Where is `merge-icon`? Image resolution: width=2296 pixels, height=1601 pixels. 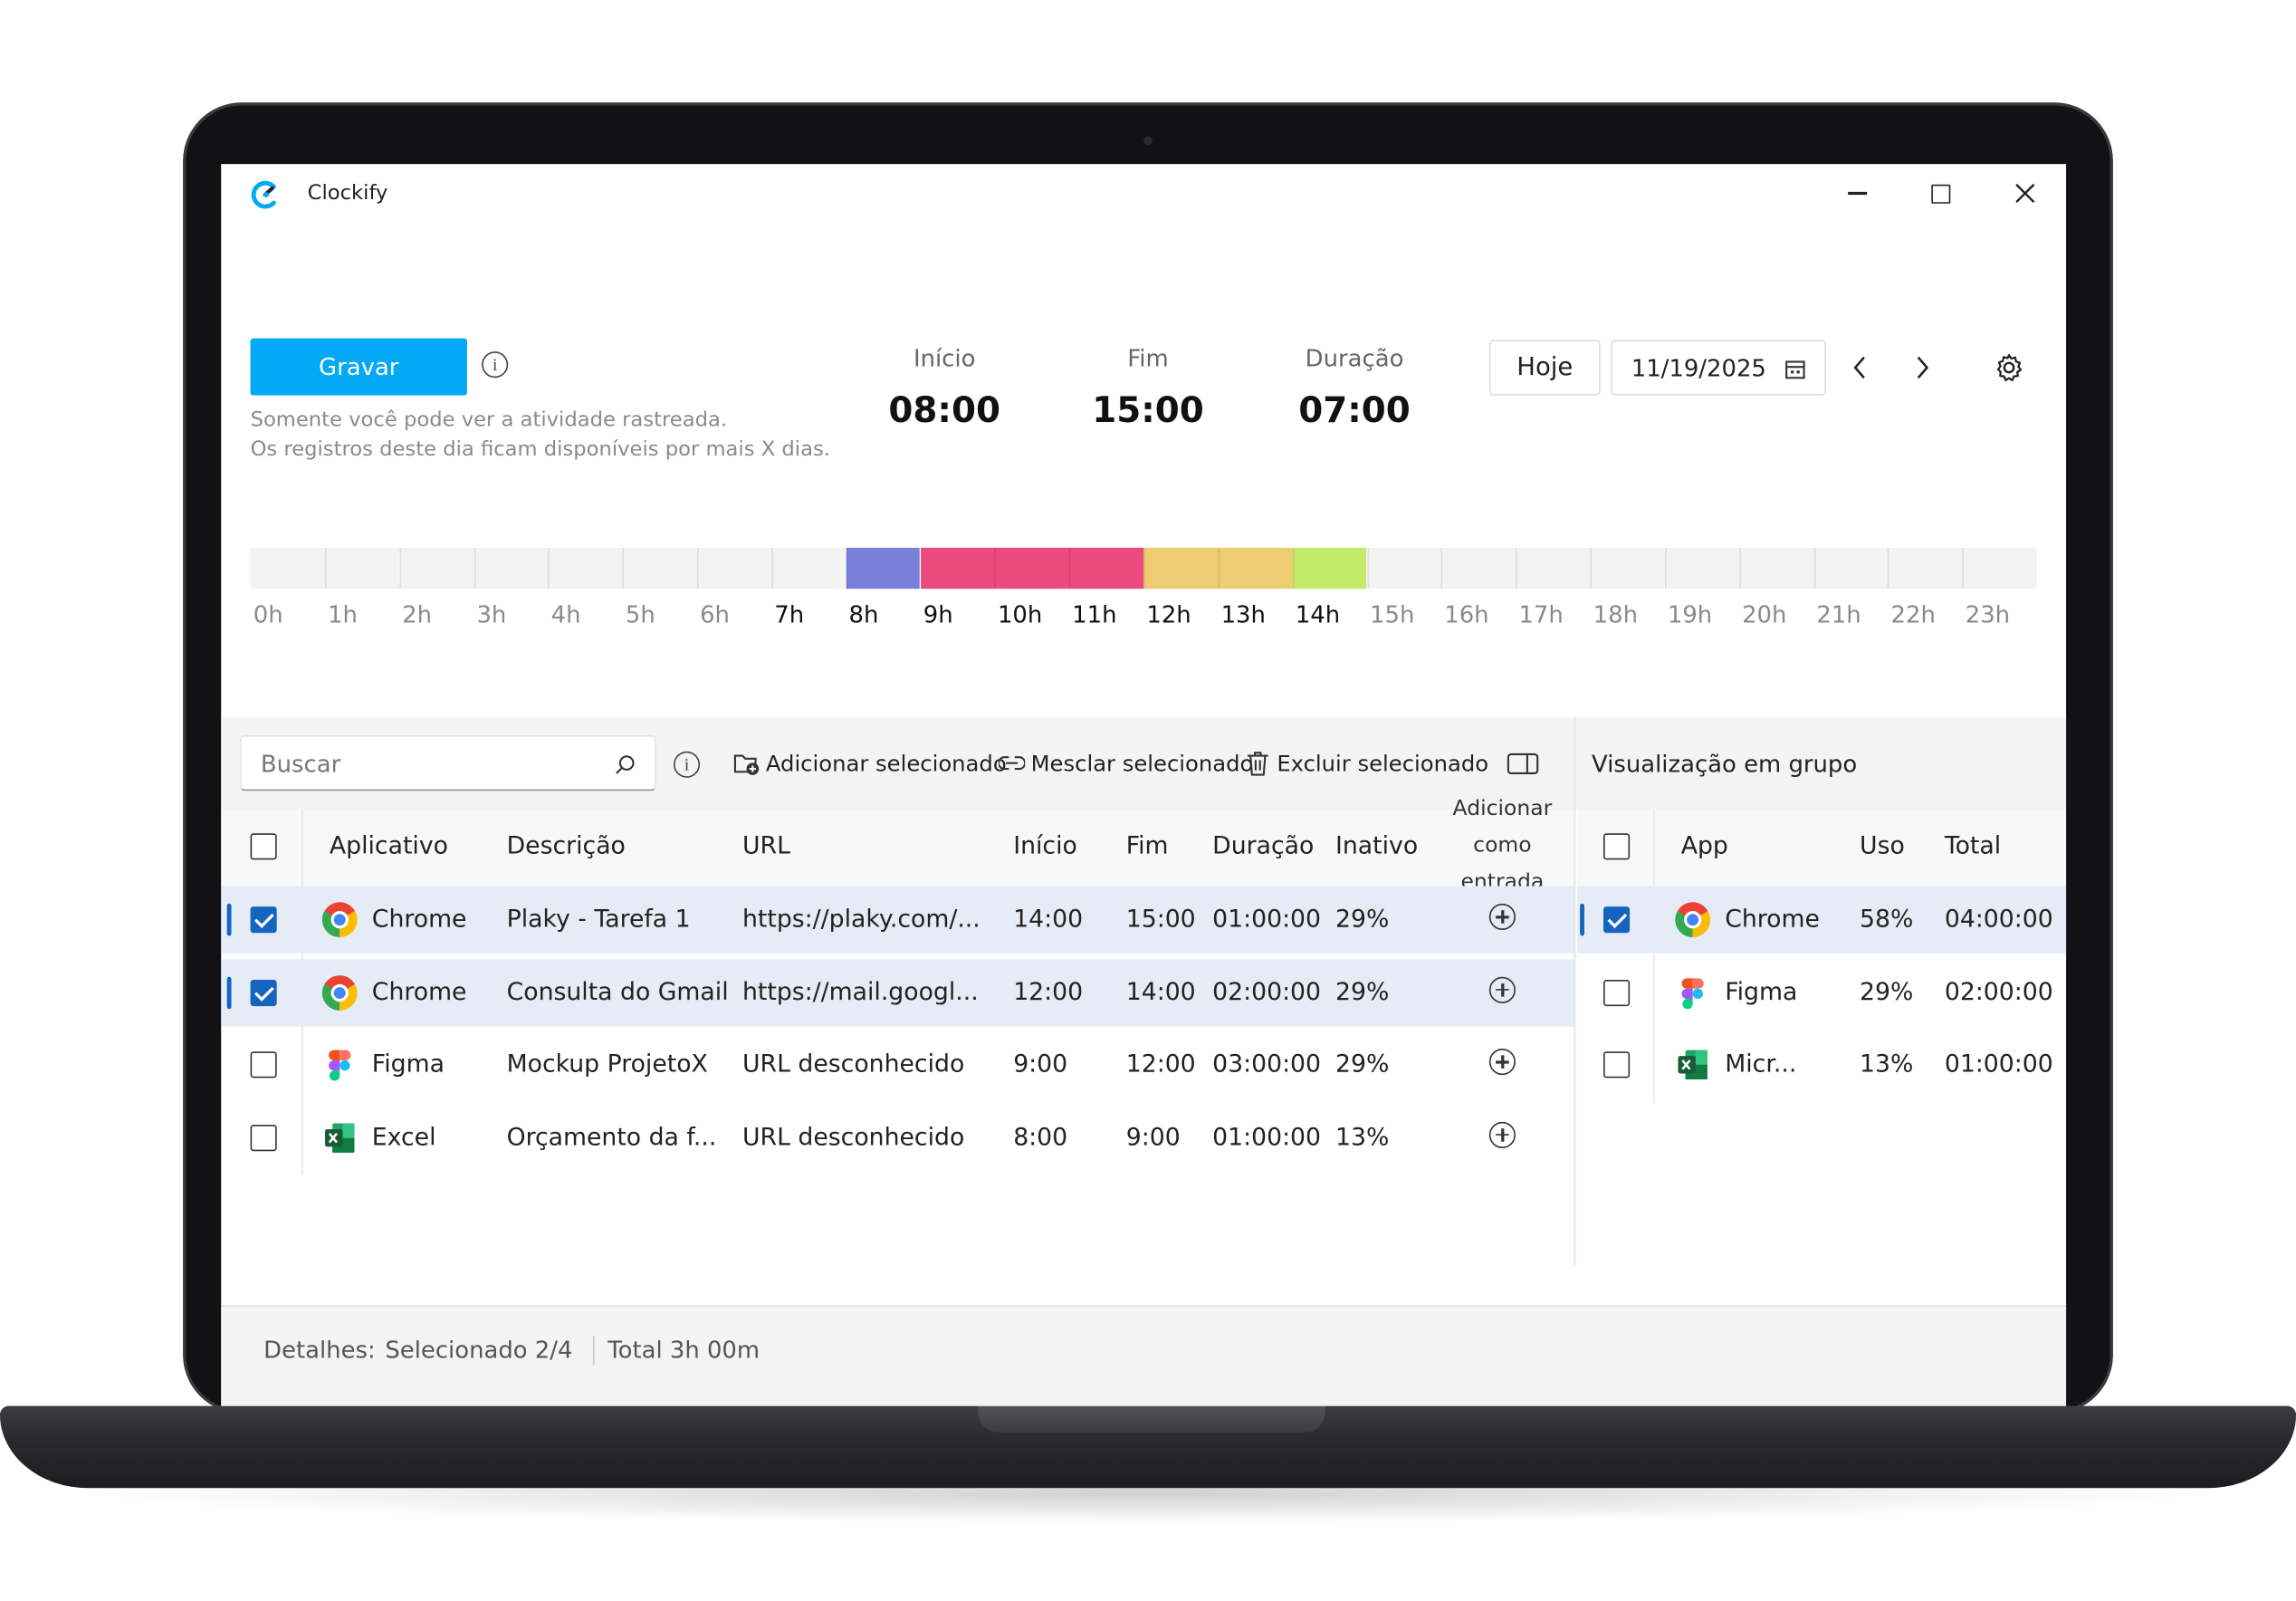
merge-icon is located at coordinates (1012, 763).